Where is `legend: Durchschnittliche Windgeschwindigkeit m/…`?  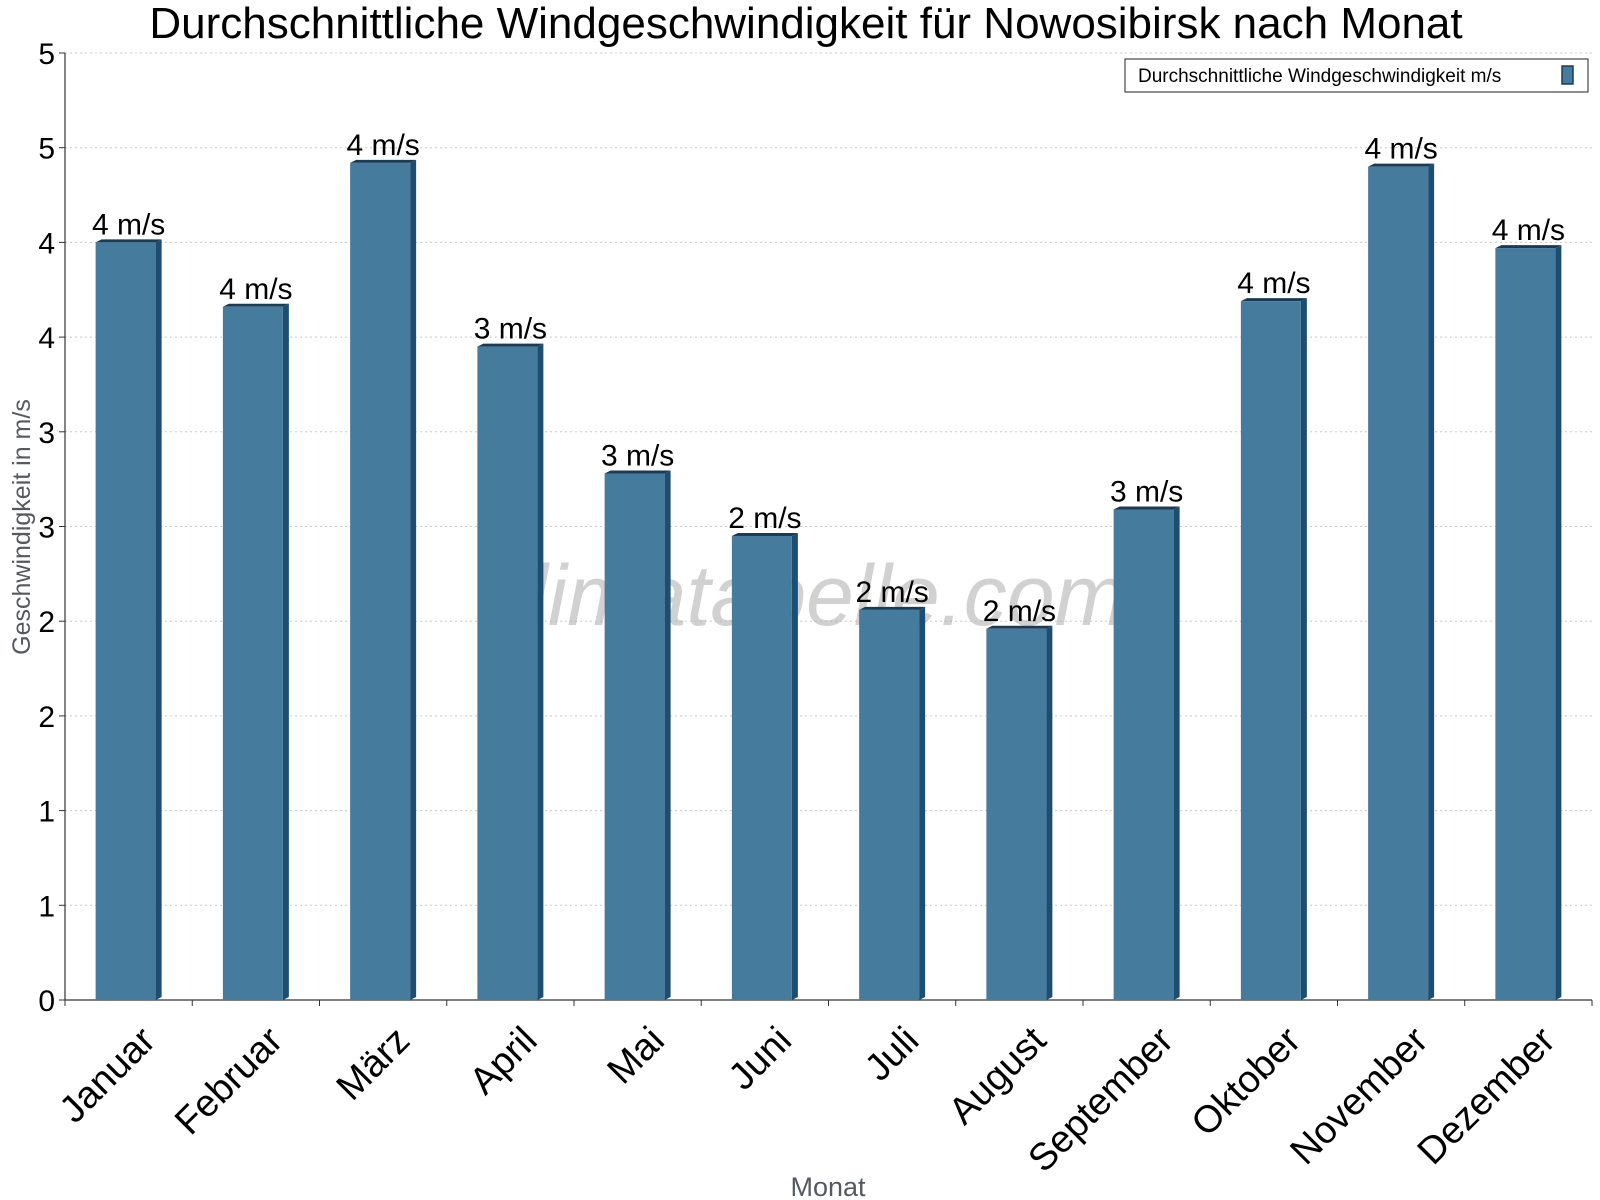 legend: Durchschnittliche Windgeschwindigkeit m/… is located at coordinates (1356, 75).